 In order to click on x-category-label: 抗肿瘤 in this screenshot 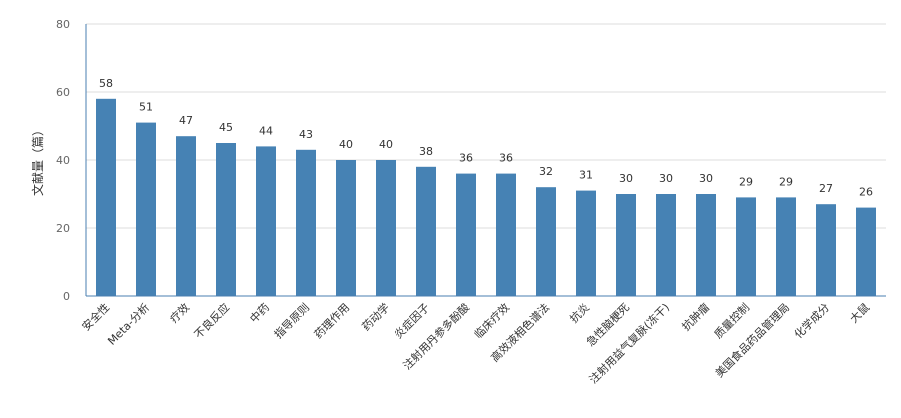, I will do `click(695, 316)`.